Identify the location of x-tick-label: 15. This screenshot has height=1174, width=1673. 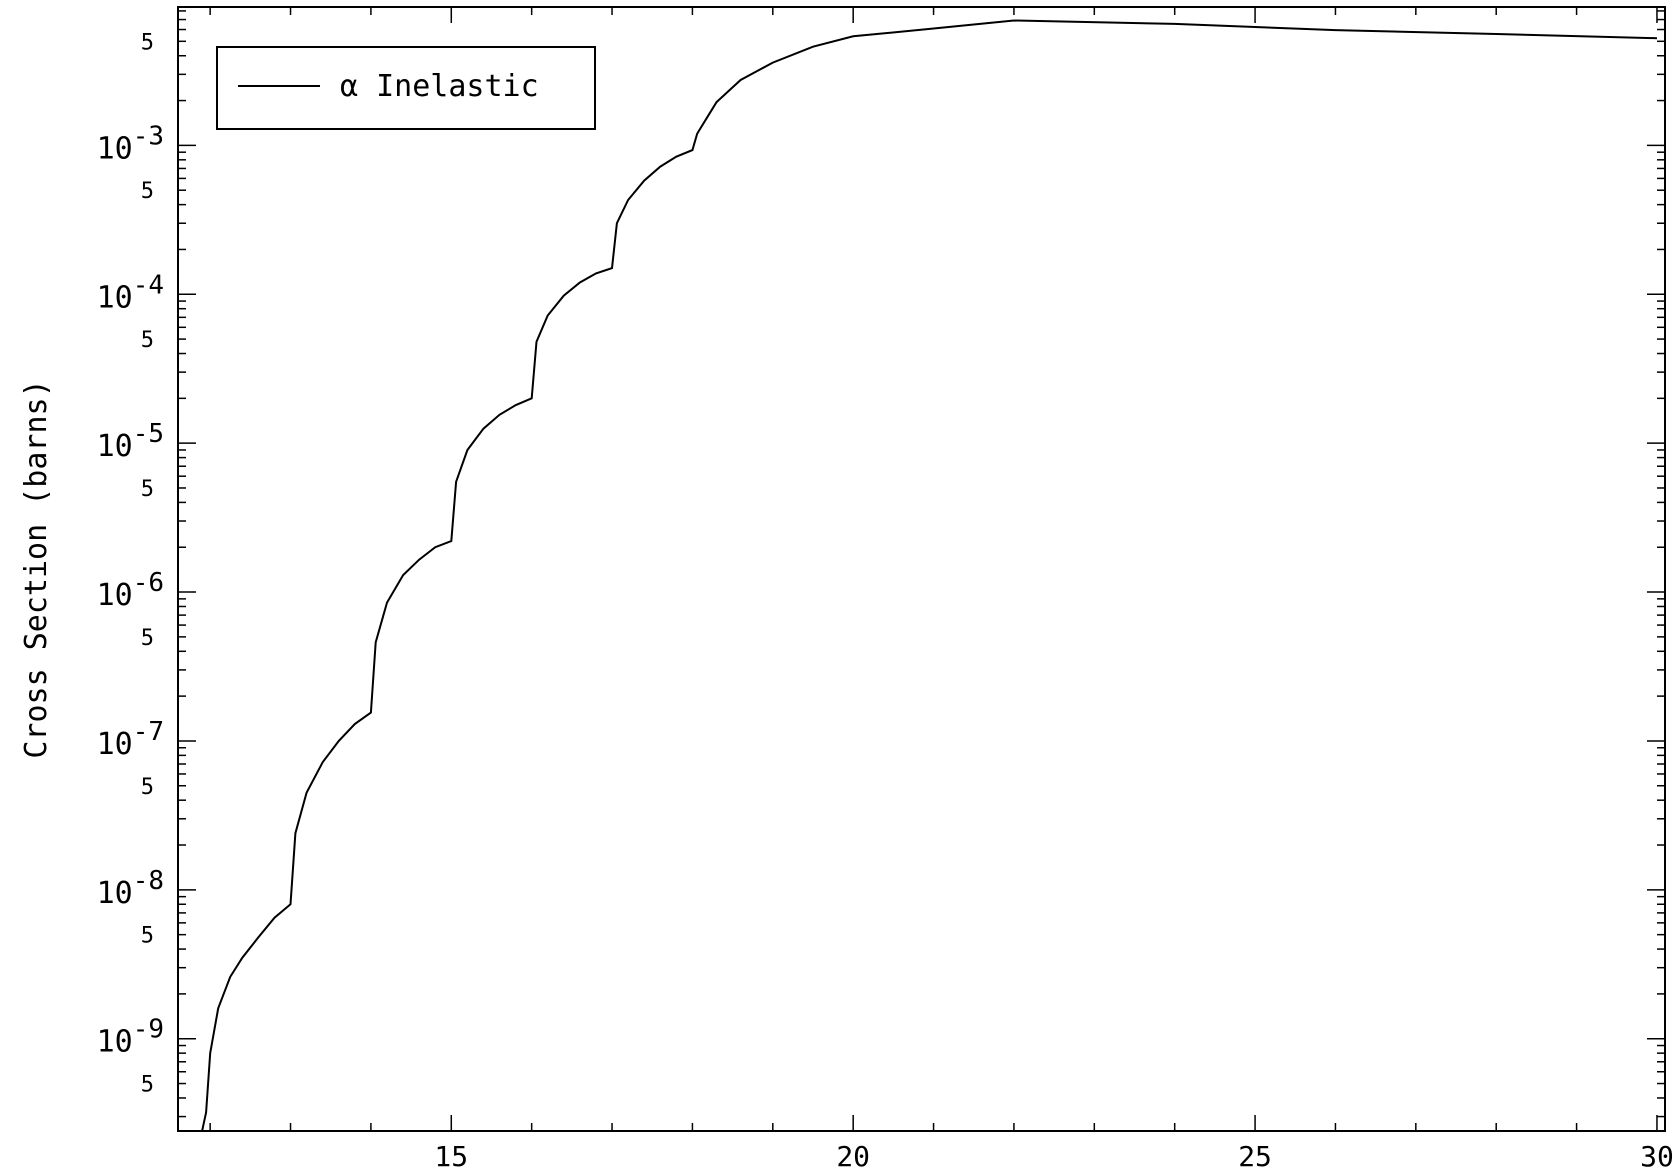
(451, 1156).